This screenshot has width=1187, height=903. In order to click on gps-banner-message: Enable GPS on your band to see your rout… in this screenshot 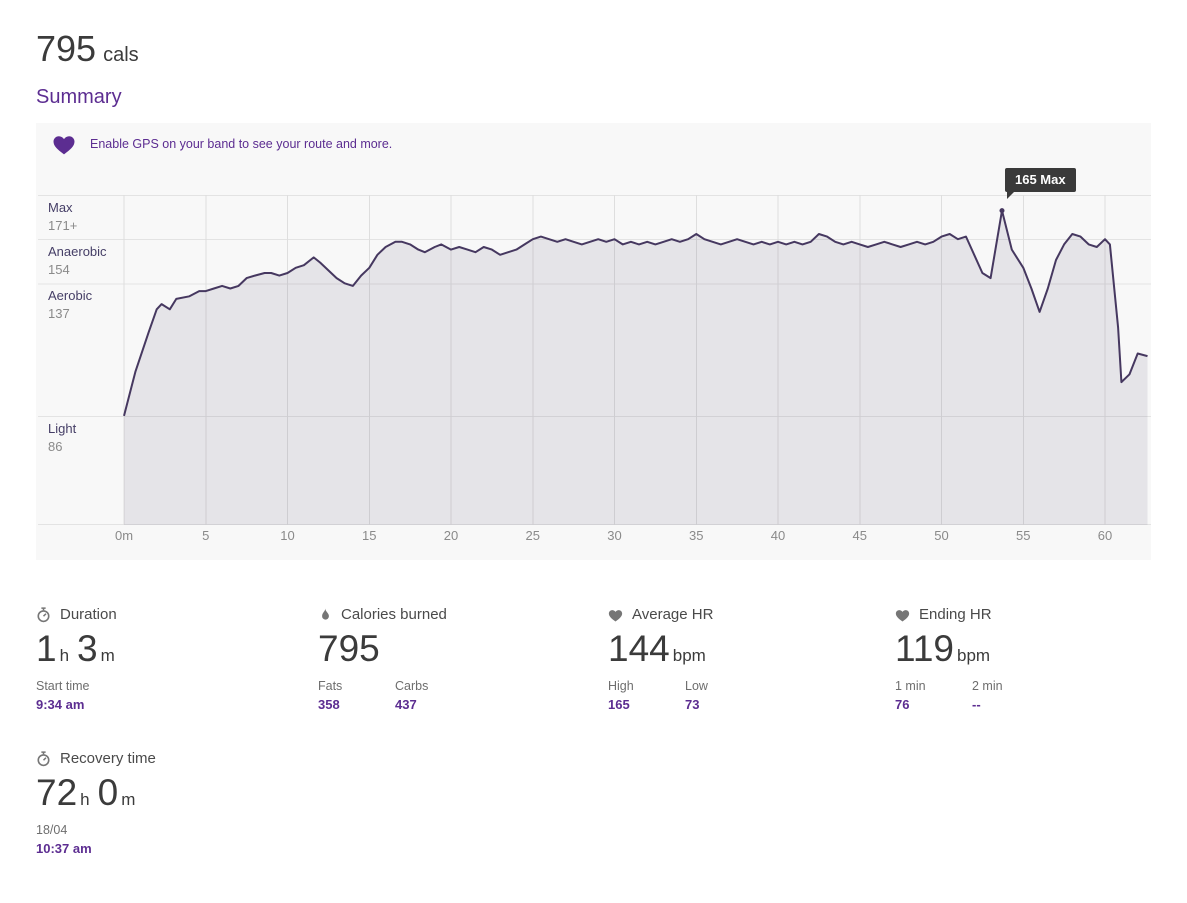, I will do `click(241, 144)`.